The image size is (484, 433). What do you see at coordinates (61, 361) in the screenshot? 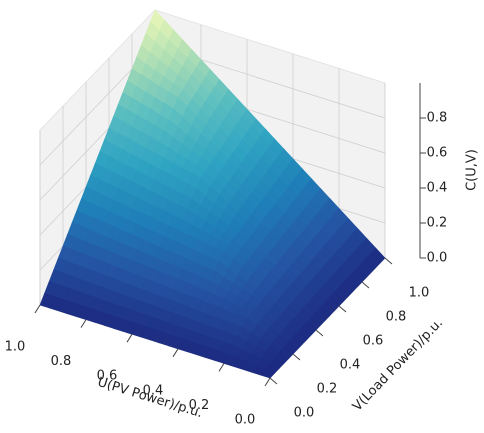
I see `x-tick-label: 0.8` at bounding box center [61, 361].